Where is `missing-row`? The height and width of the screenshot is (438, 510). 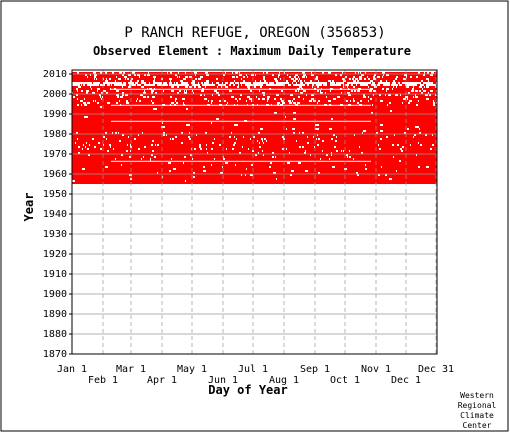
missing-row is located at coordinates (241, 161).